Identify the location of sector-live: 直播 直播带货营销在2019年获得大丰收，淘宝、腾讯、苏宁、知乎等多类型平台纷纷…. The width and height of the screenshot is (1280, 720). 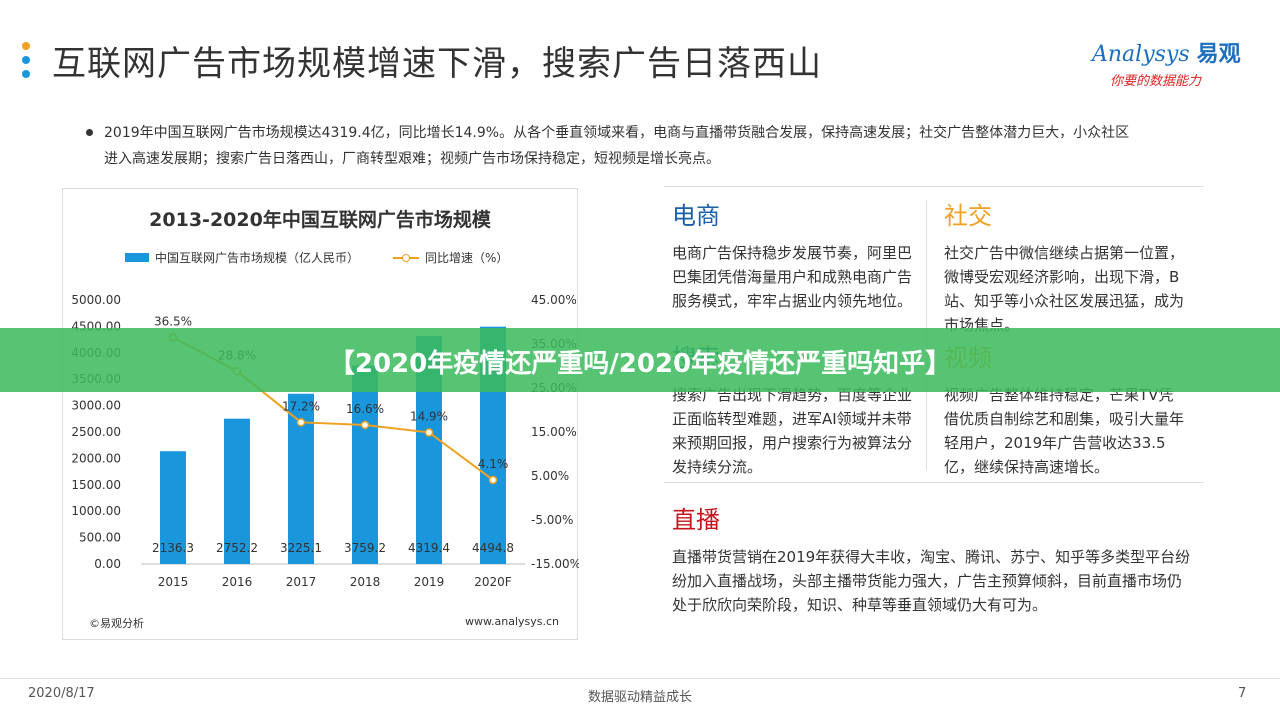
(932, 558).